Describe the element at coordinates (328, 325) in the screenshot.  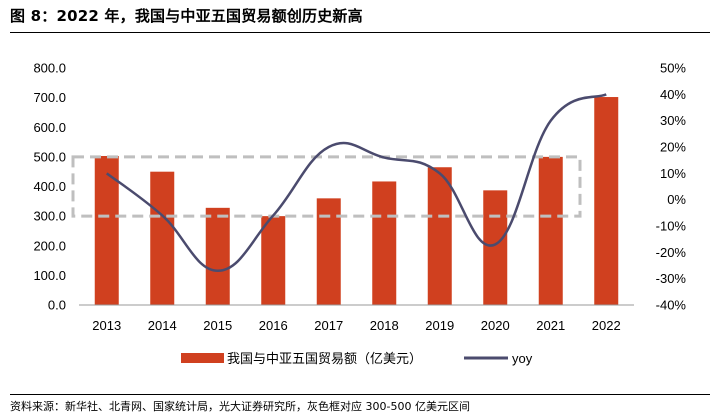
I see `x-tick-label: 2017` at that location.